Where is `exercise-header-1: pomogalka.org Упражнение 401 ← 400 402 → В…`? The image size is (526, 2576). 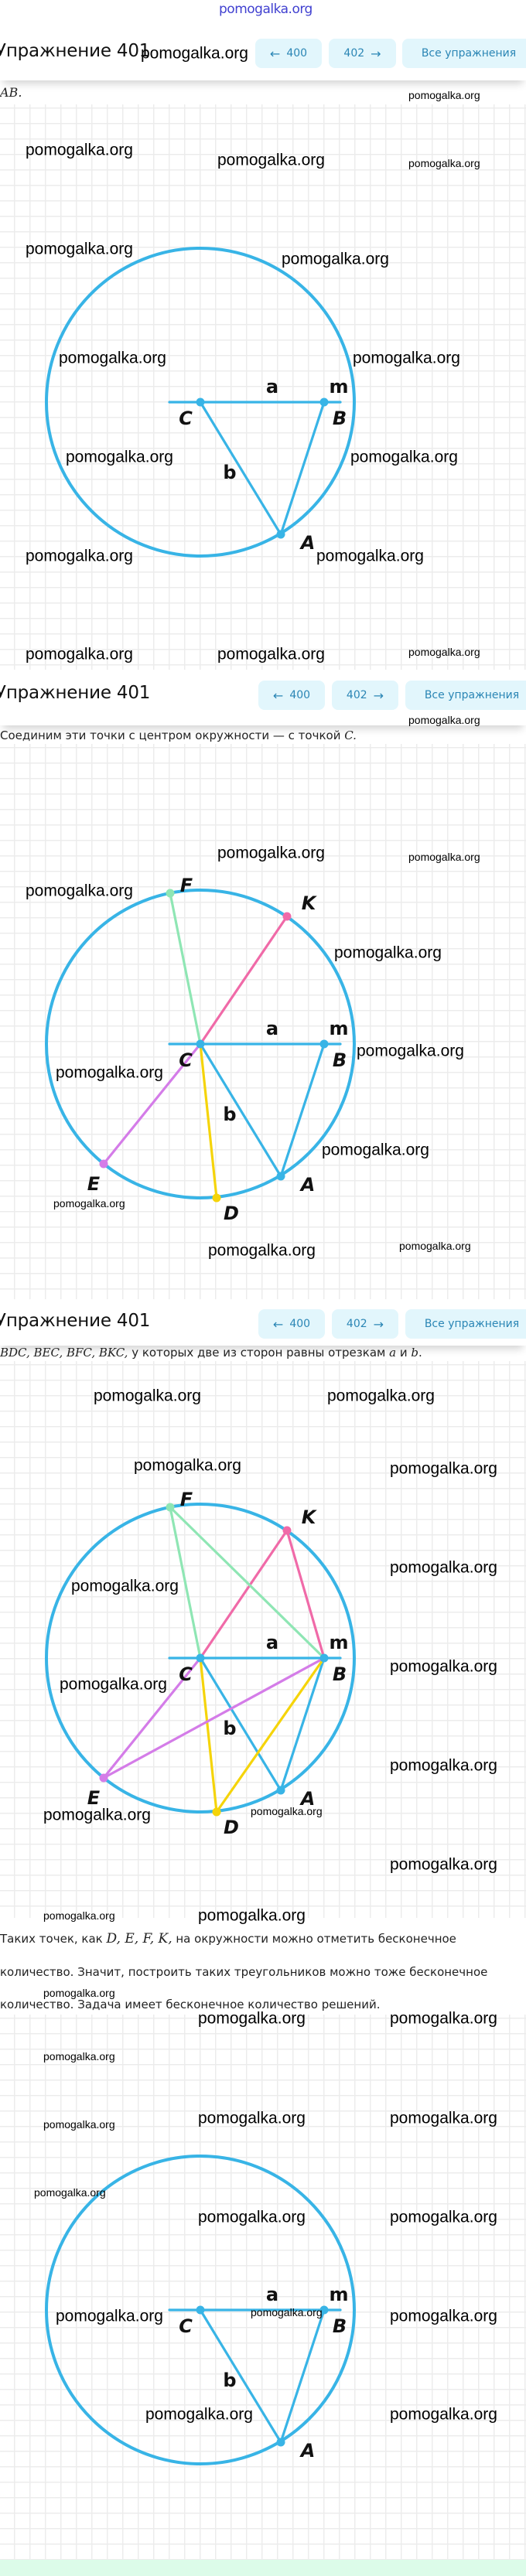
exercise-header-1: pomogalka.org Упражнение 401 ← 400 402 → В… is located at coordinates (263, 40).